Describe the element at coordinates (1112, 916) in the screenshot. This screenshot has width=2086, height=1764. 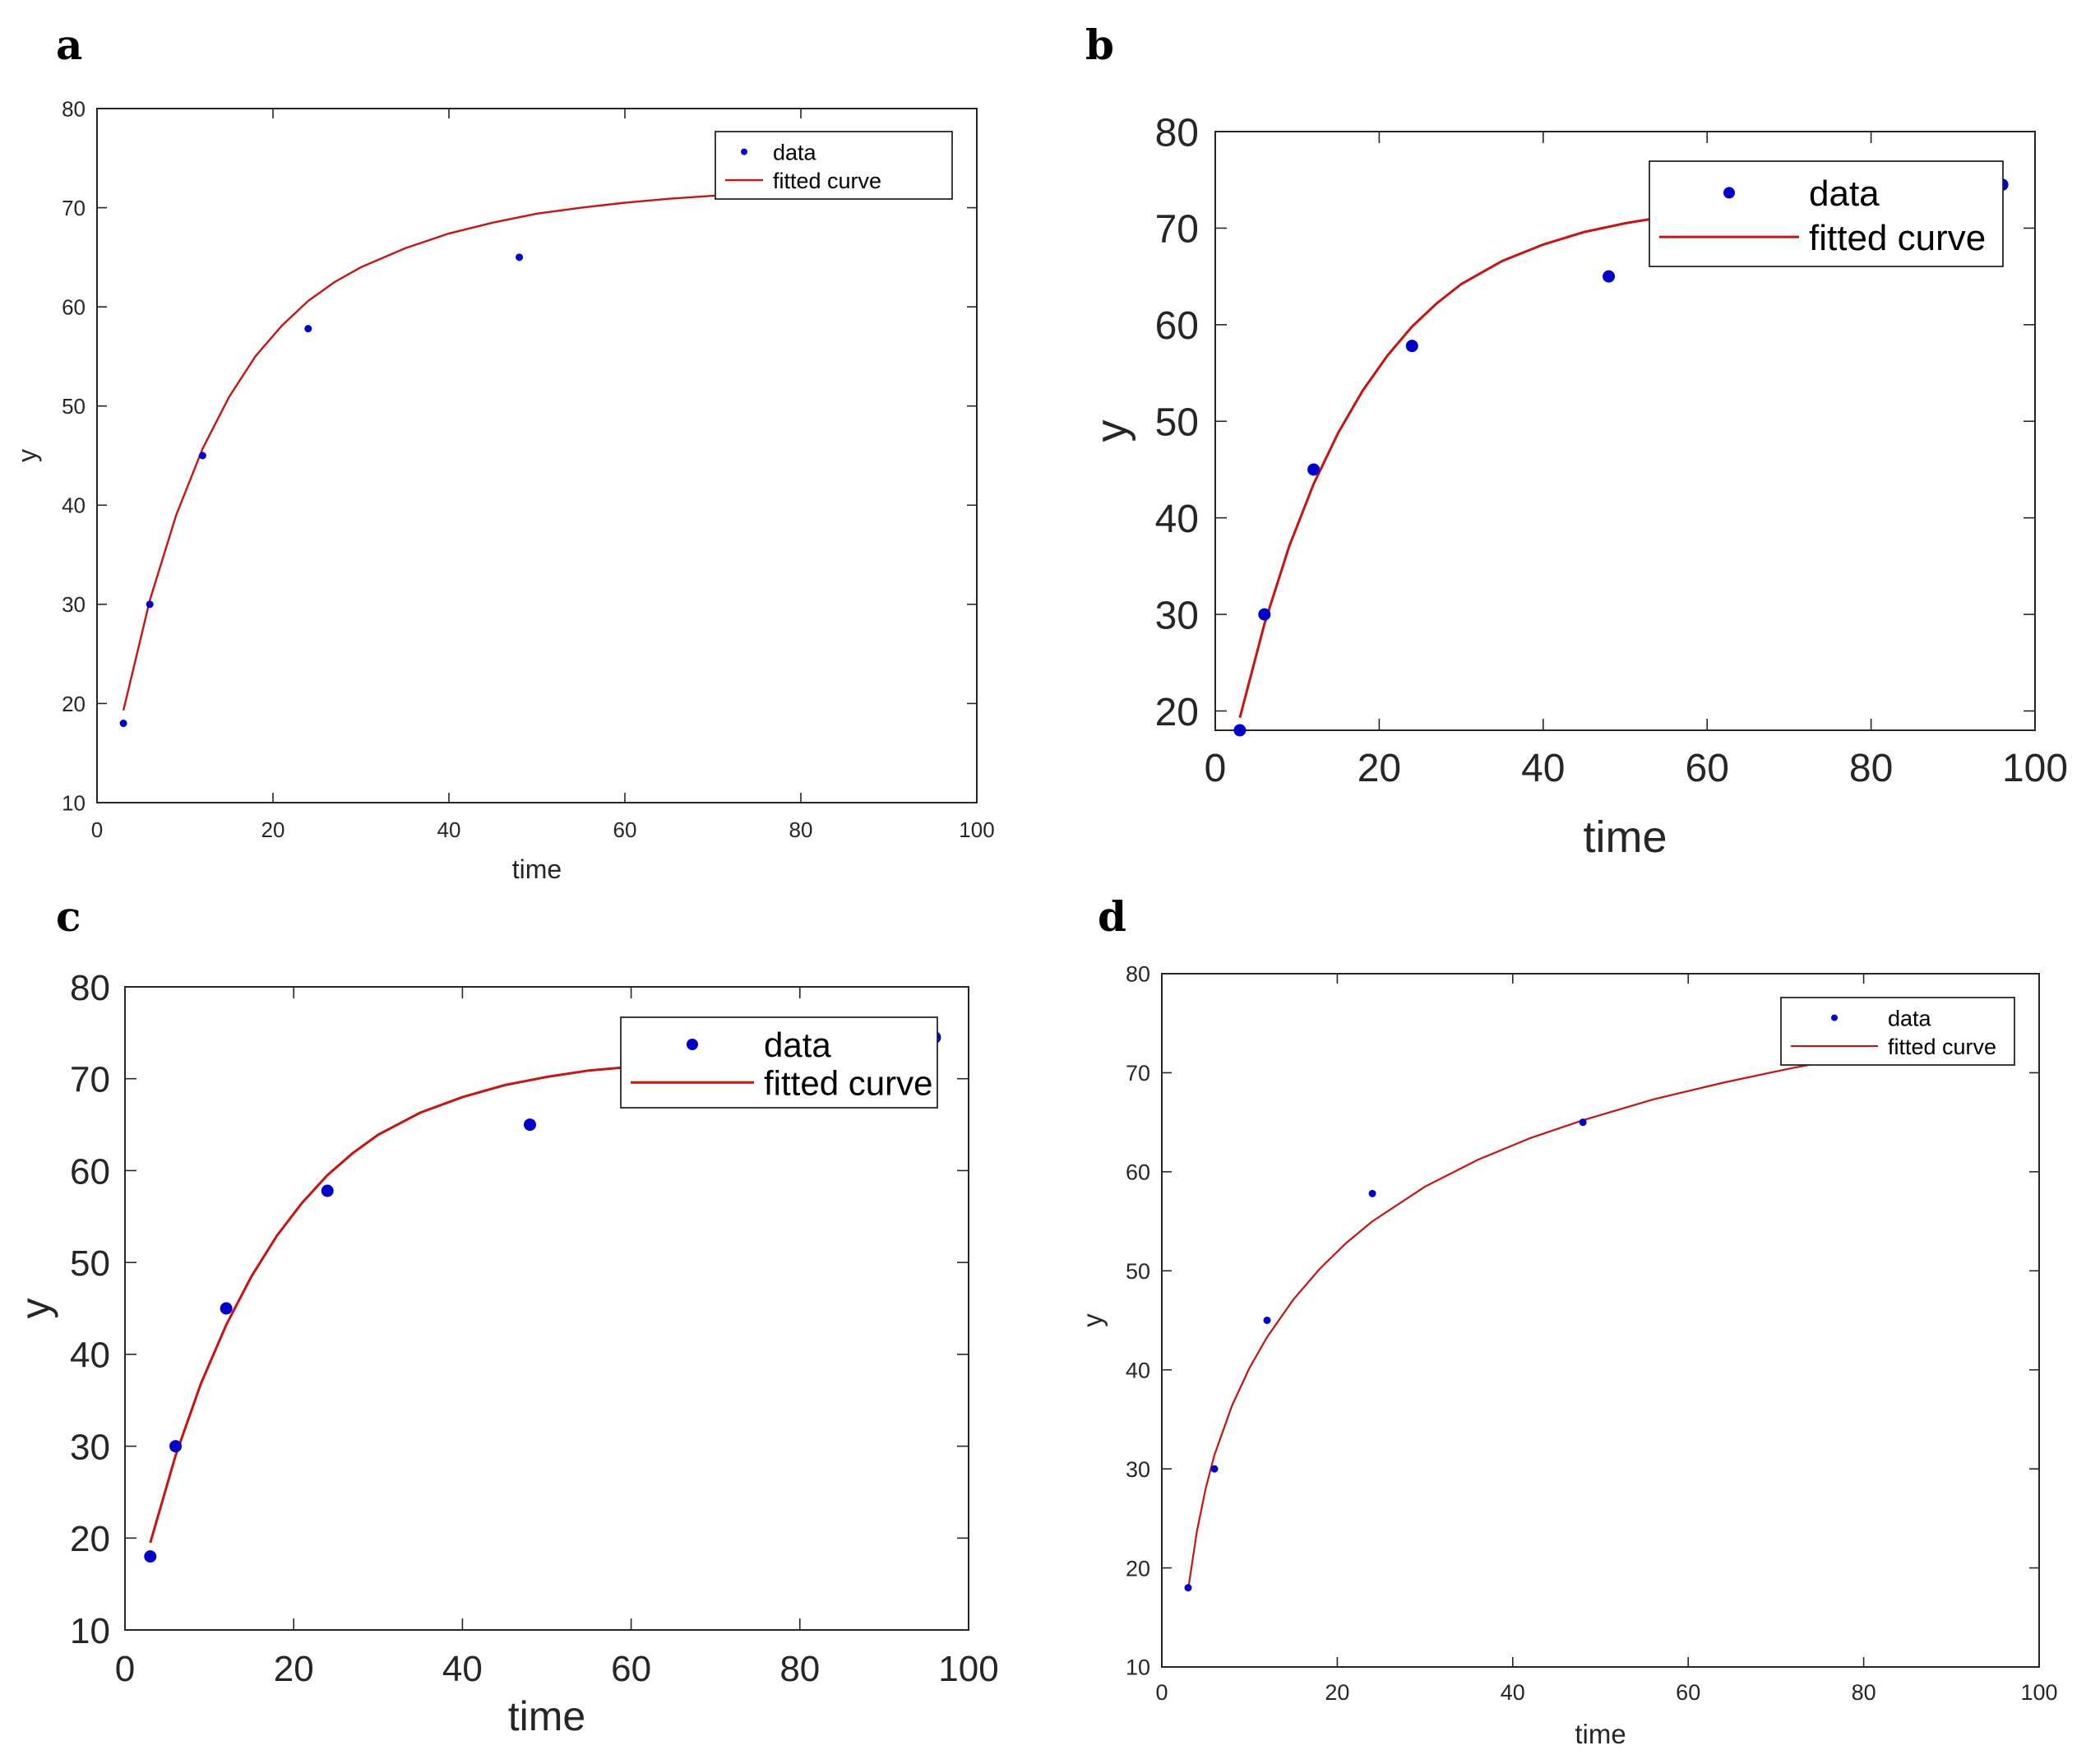
I see `panel-letter: d` at that location.